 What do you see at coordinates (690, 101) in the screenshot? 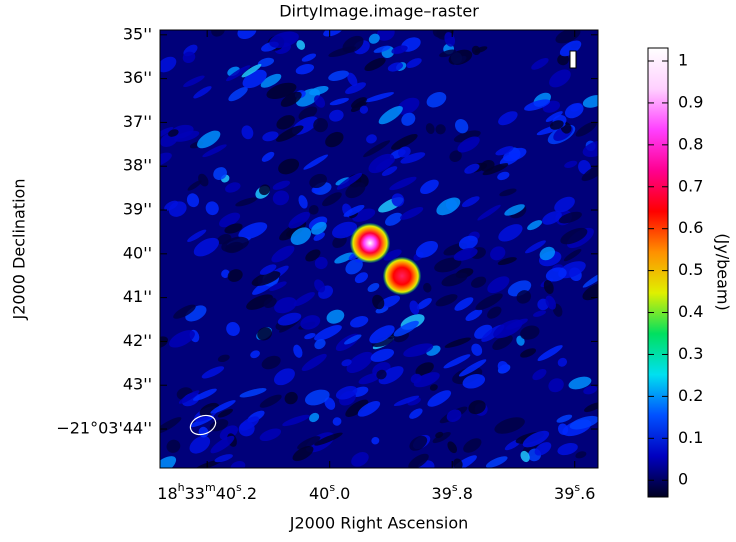
I see `colorbar-tick-label: 0.9` at bounding box center [690, 101].